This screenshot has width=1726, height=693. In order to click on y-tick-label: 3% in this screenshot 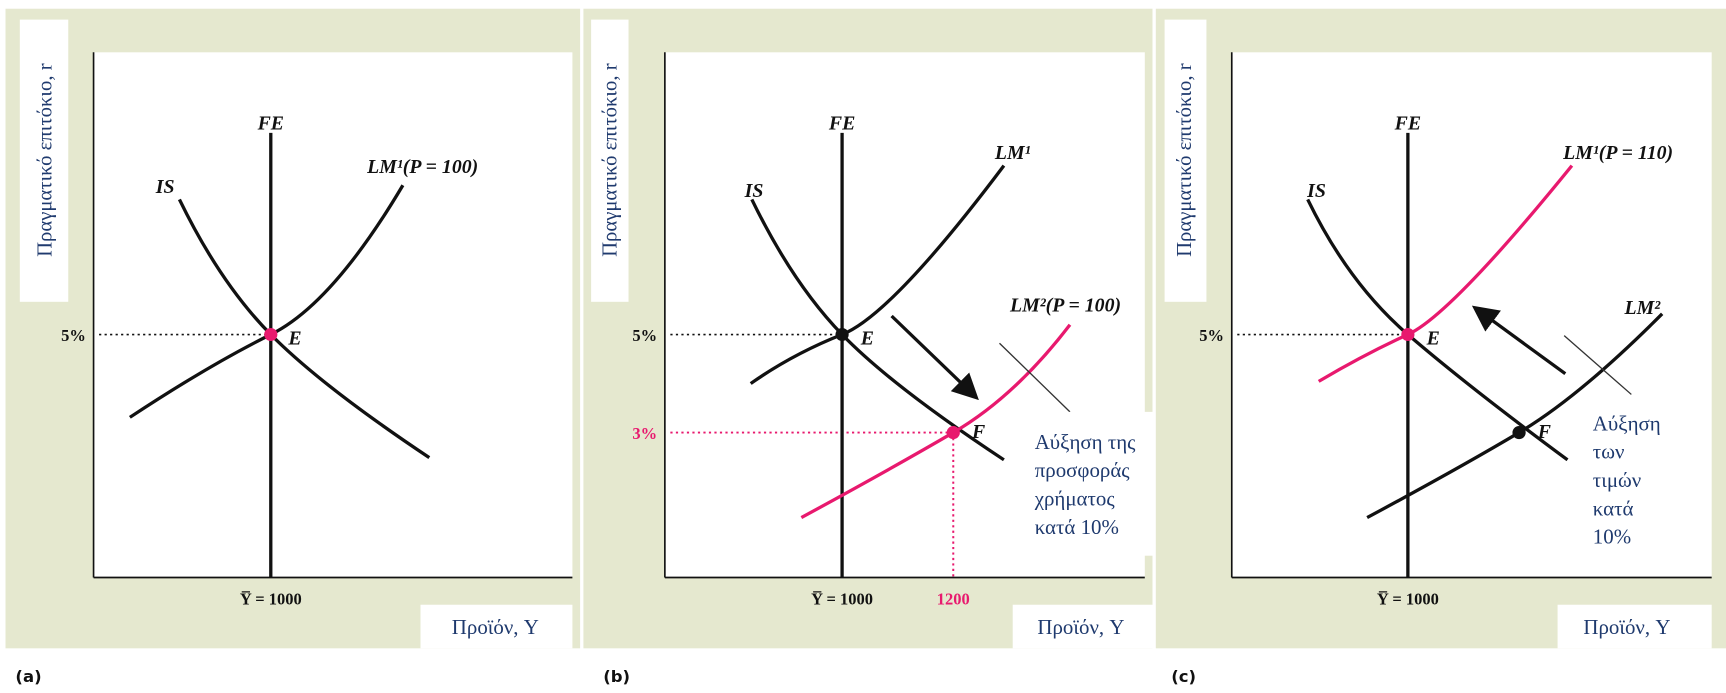, I will do `click(644, 433)`.